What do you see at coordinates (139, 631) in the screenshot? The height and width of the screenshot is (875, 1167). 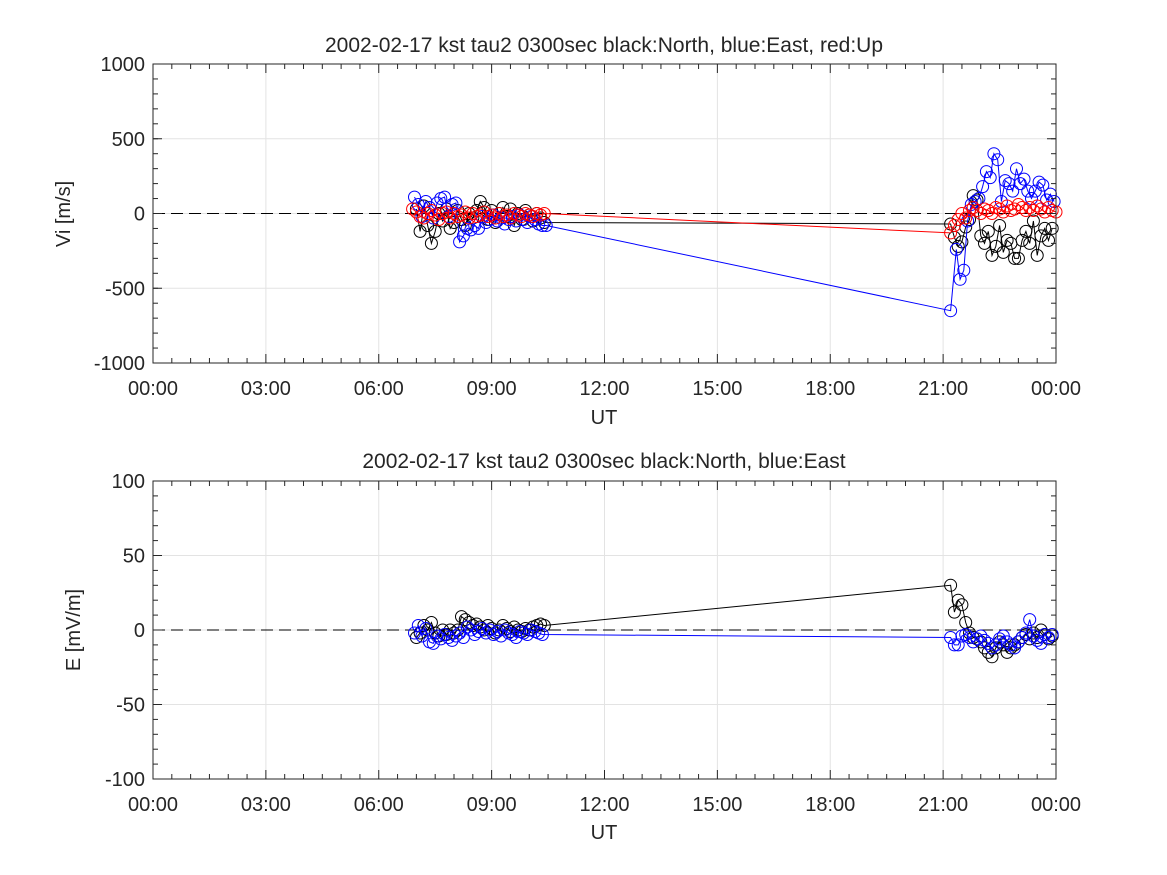 I see `efield-y-tick-label: 0` at bounding box center [139, 631].